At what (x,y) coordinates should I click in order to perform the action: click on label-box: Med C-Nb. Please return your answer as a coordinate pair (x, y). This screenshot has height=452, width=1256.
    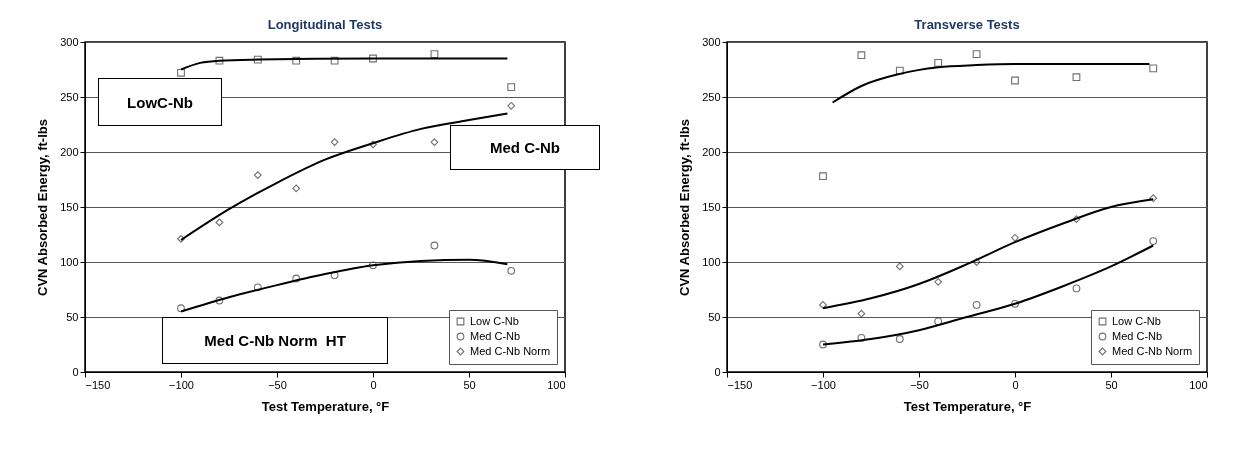
    Looking at the image, I should click on (525, 147).